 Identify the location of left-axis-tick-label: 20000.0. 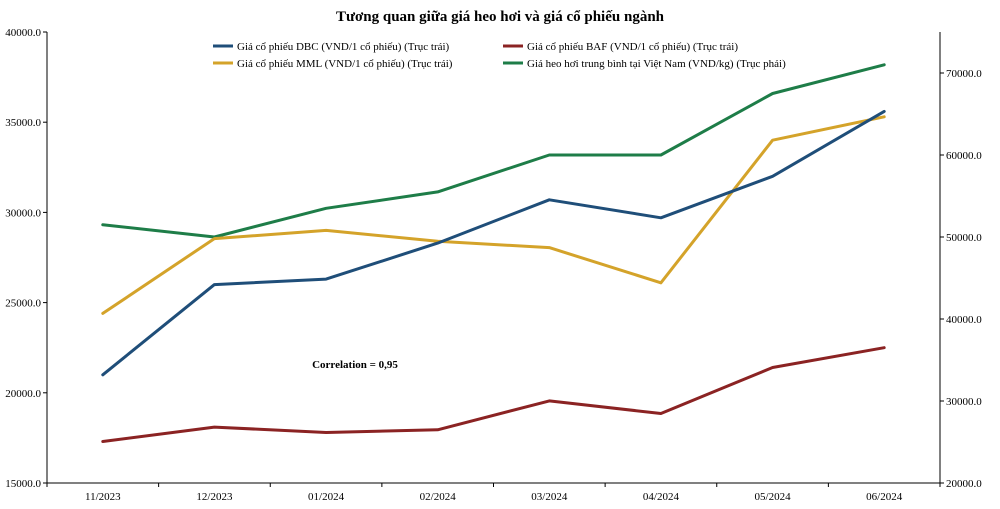
(23, 394).